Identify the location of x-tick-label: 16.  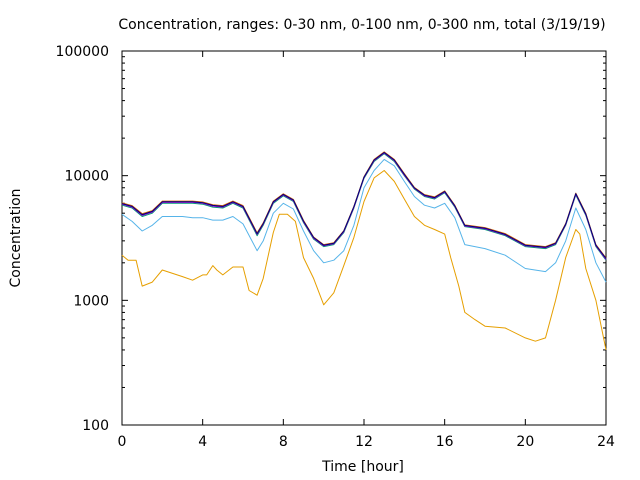
(445, 442).